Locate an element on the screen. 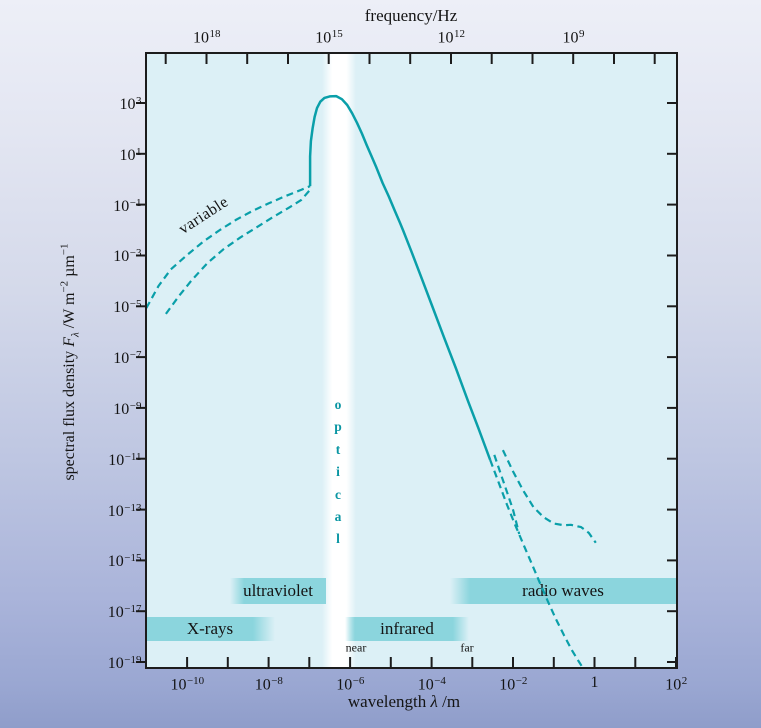 The width and height of the screenshot is (761, 728). left-axis-label-10e-9: 10⁻⁹ is located at coordinates (127, 409).